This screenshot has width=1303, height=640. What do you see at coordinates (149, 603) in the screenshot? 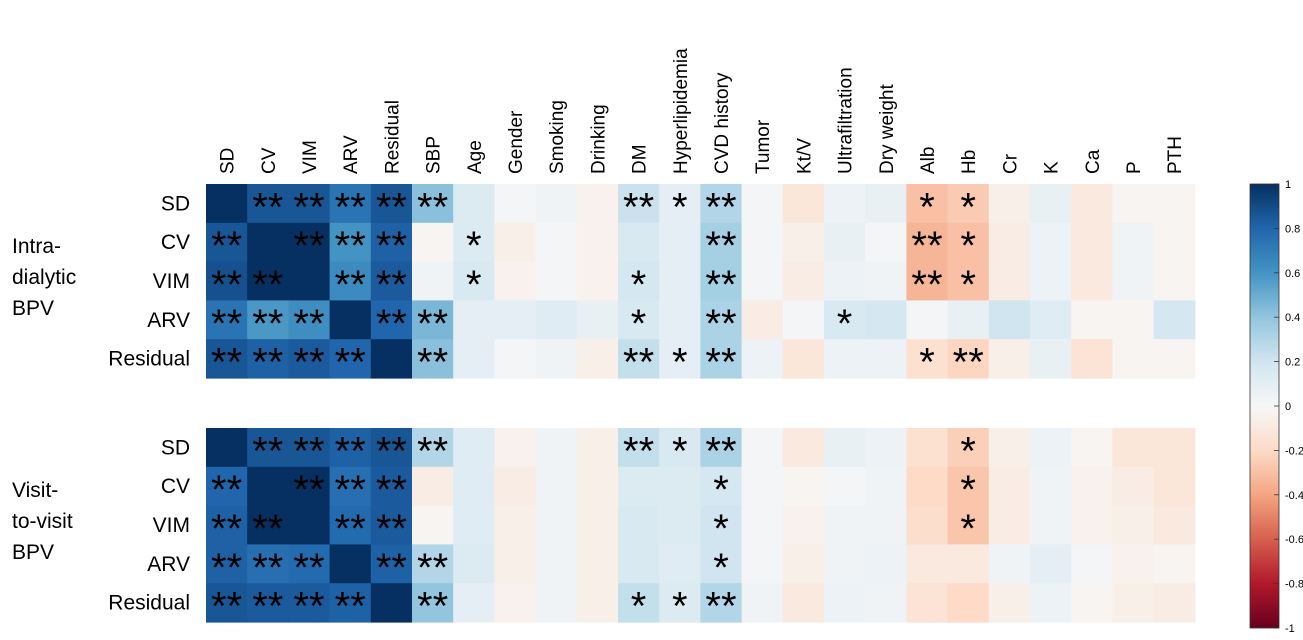
I see `row-label: Residual` at bounding box center [149, 603].